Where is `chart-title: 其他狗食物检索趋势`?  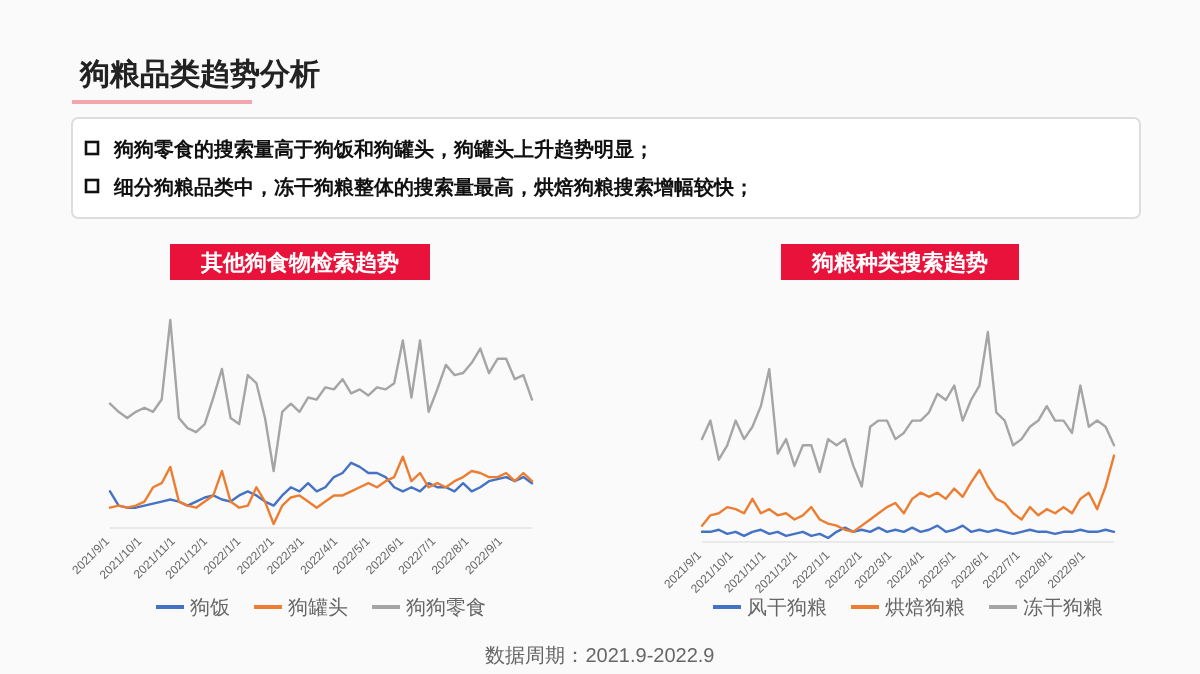
chart-title: 其他狗食物检索趋势 is located at coordinates (299, 263).